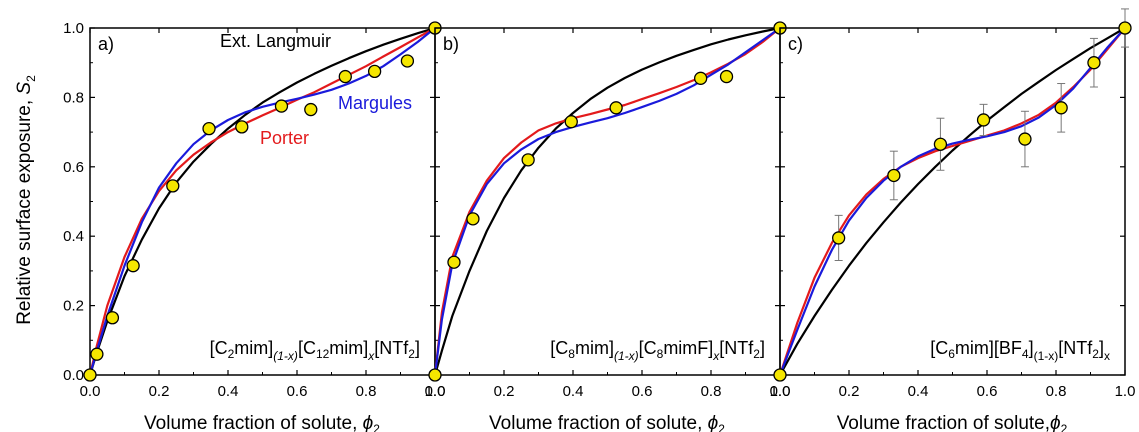 Image resolution: width=1139 pixels, height=432 pixels. What do you see at coordinates (762, 348) in the screenshot?
I see `formula-b-11: ]` at bounding box center [762, 348].